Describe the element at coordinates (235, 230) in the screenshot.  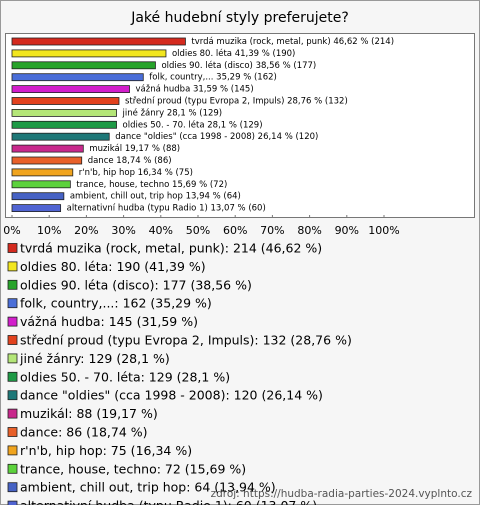
I see `x-tick-label: 60%` at that location.